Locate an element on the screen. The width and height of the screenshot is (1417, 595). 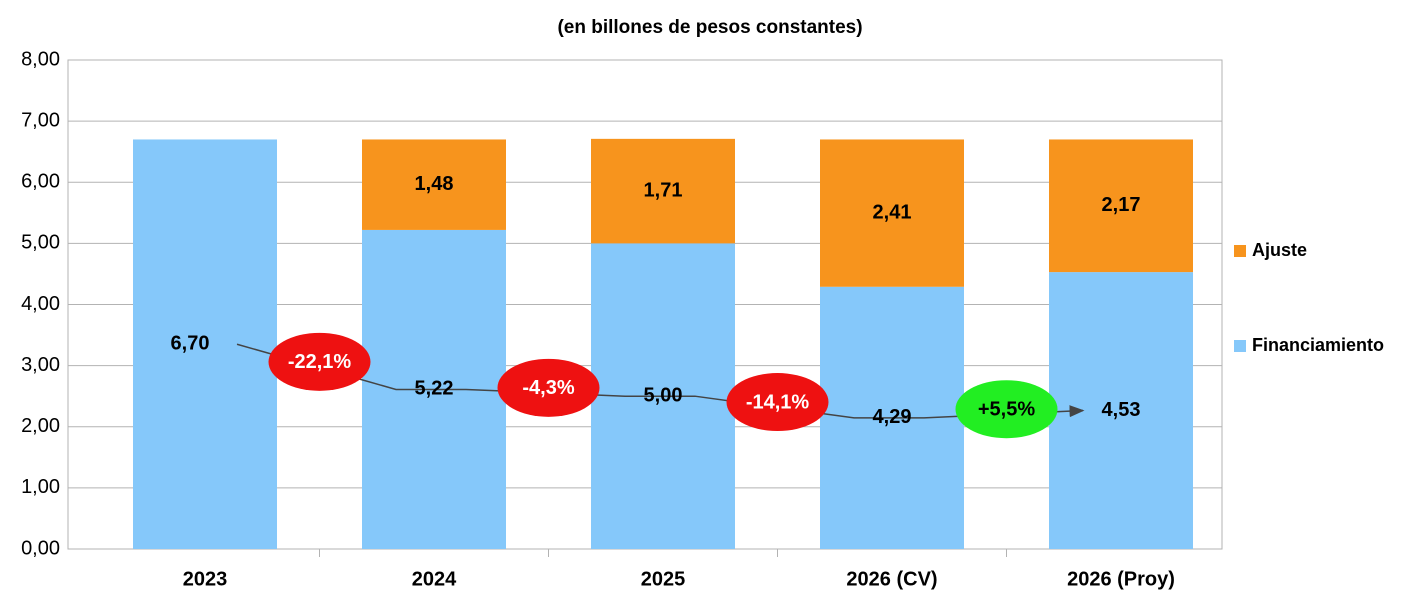
trend-arrow is located at coordinates (660, 381).